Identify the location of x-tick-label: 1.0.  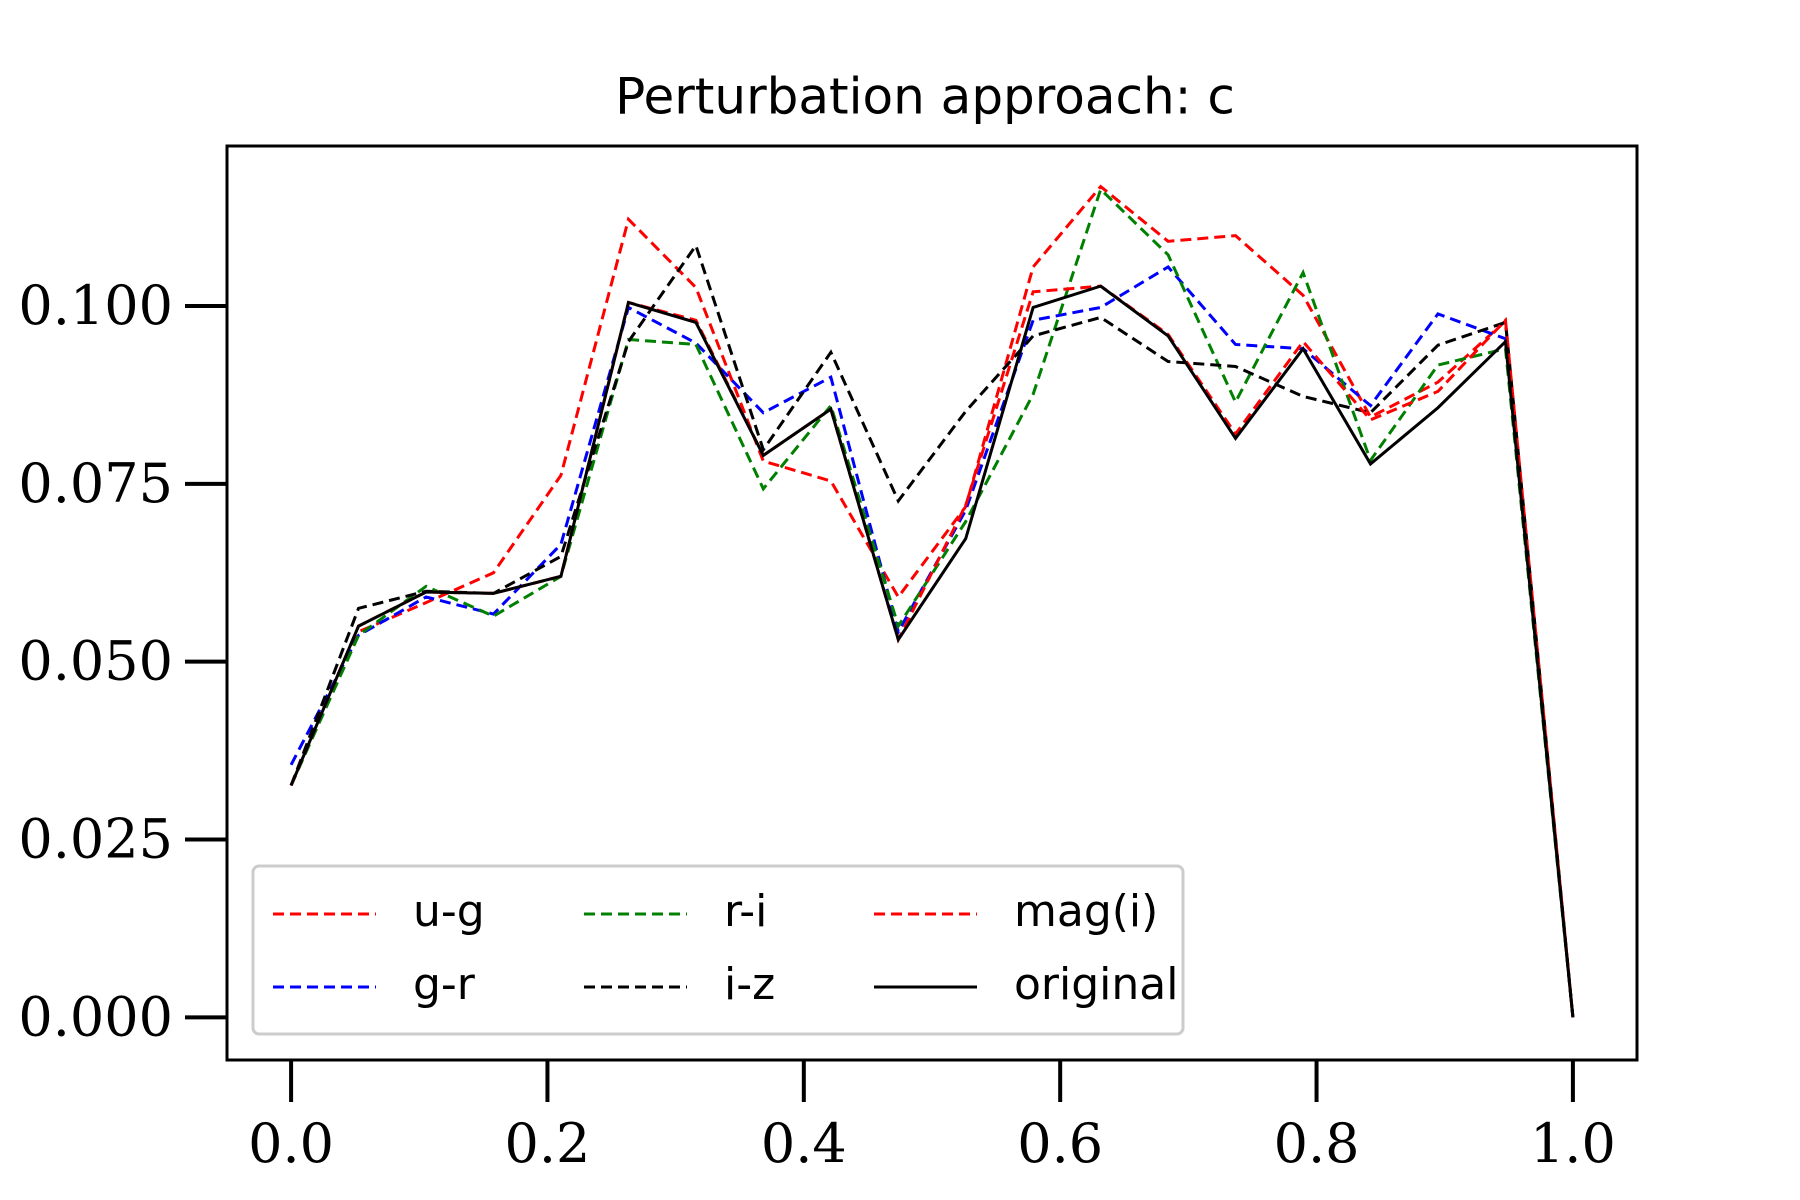
(1573, 1143).